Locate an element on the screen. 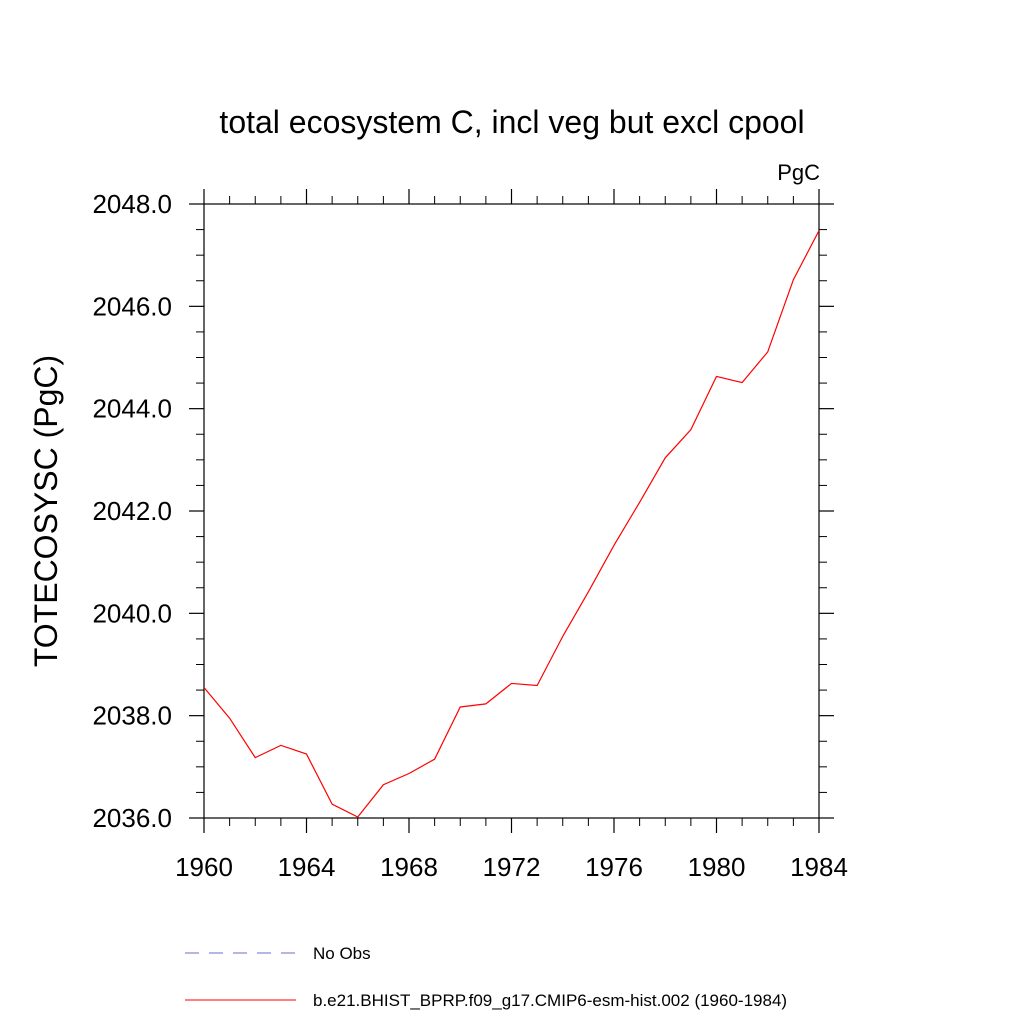 The width and height of the screenshot is (1024, 1024). x-tick-label: 1972 is located at coordinates (512, 867).